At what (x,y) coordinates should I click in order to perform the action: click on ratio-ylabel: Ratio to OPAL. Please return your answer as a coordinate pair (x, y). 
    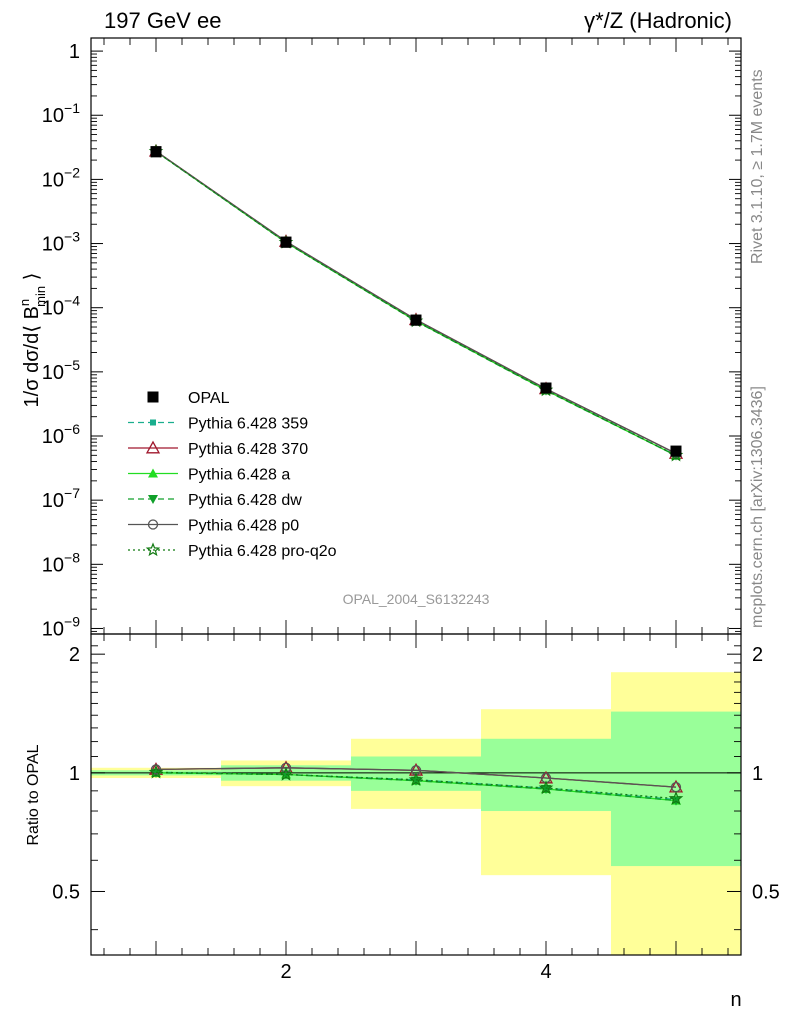
    Looking at the image, I should click on (33, 794).